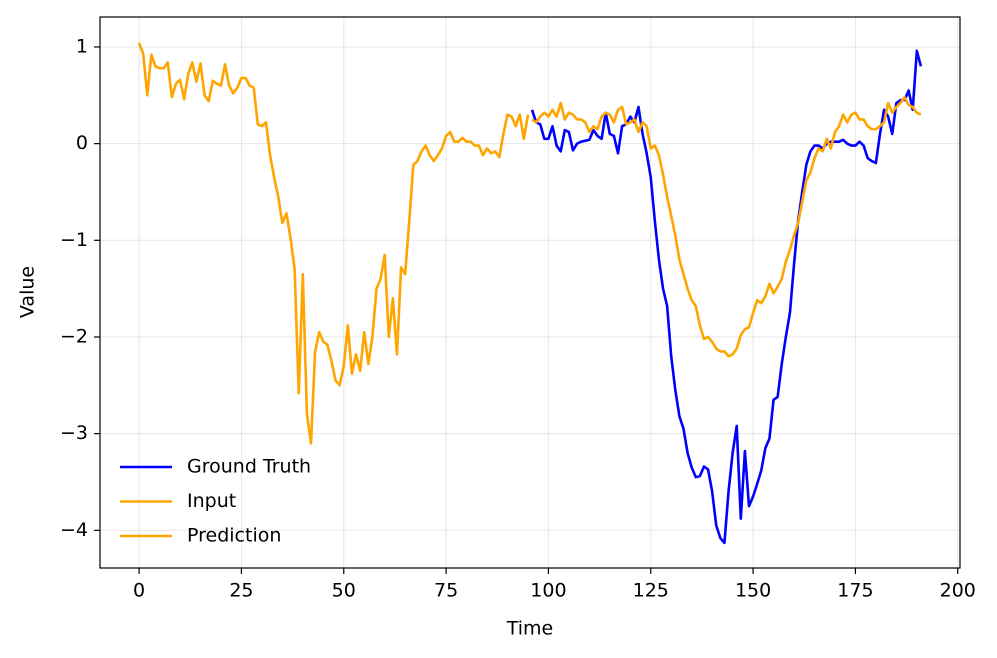 The height and width of the screenshot is (658, 997). Describe the element at coordinates (249, 467) in the screenshot. I see `legend-label: Ground Truth` at that location.